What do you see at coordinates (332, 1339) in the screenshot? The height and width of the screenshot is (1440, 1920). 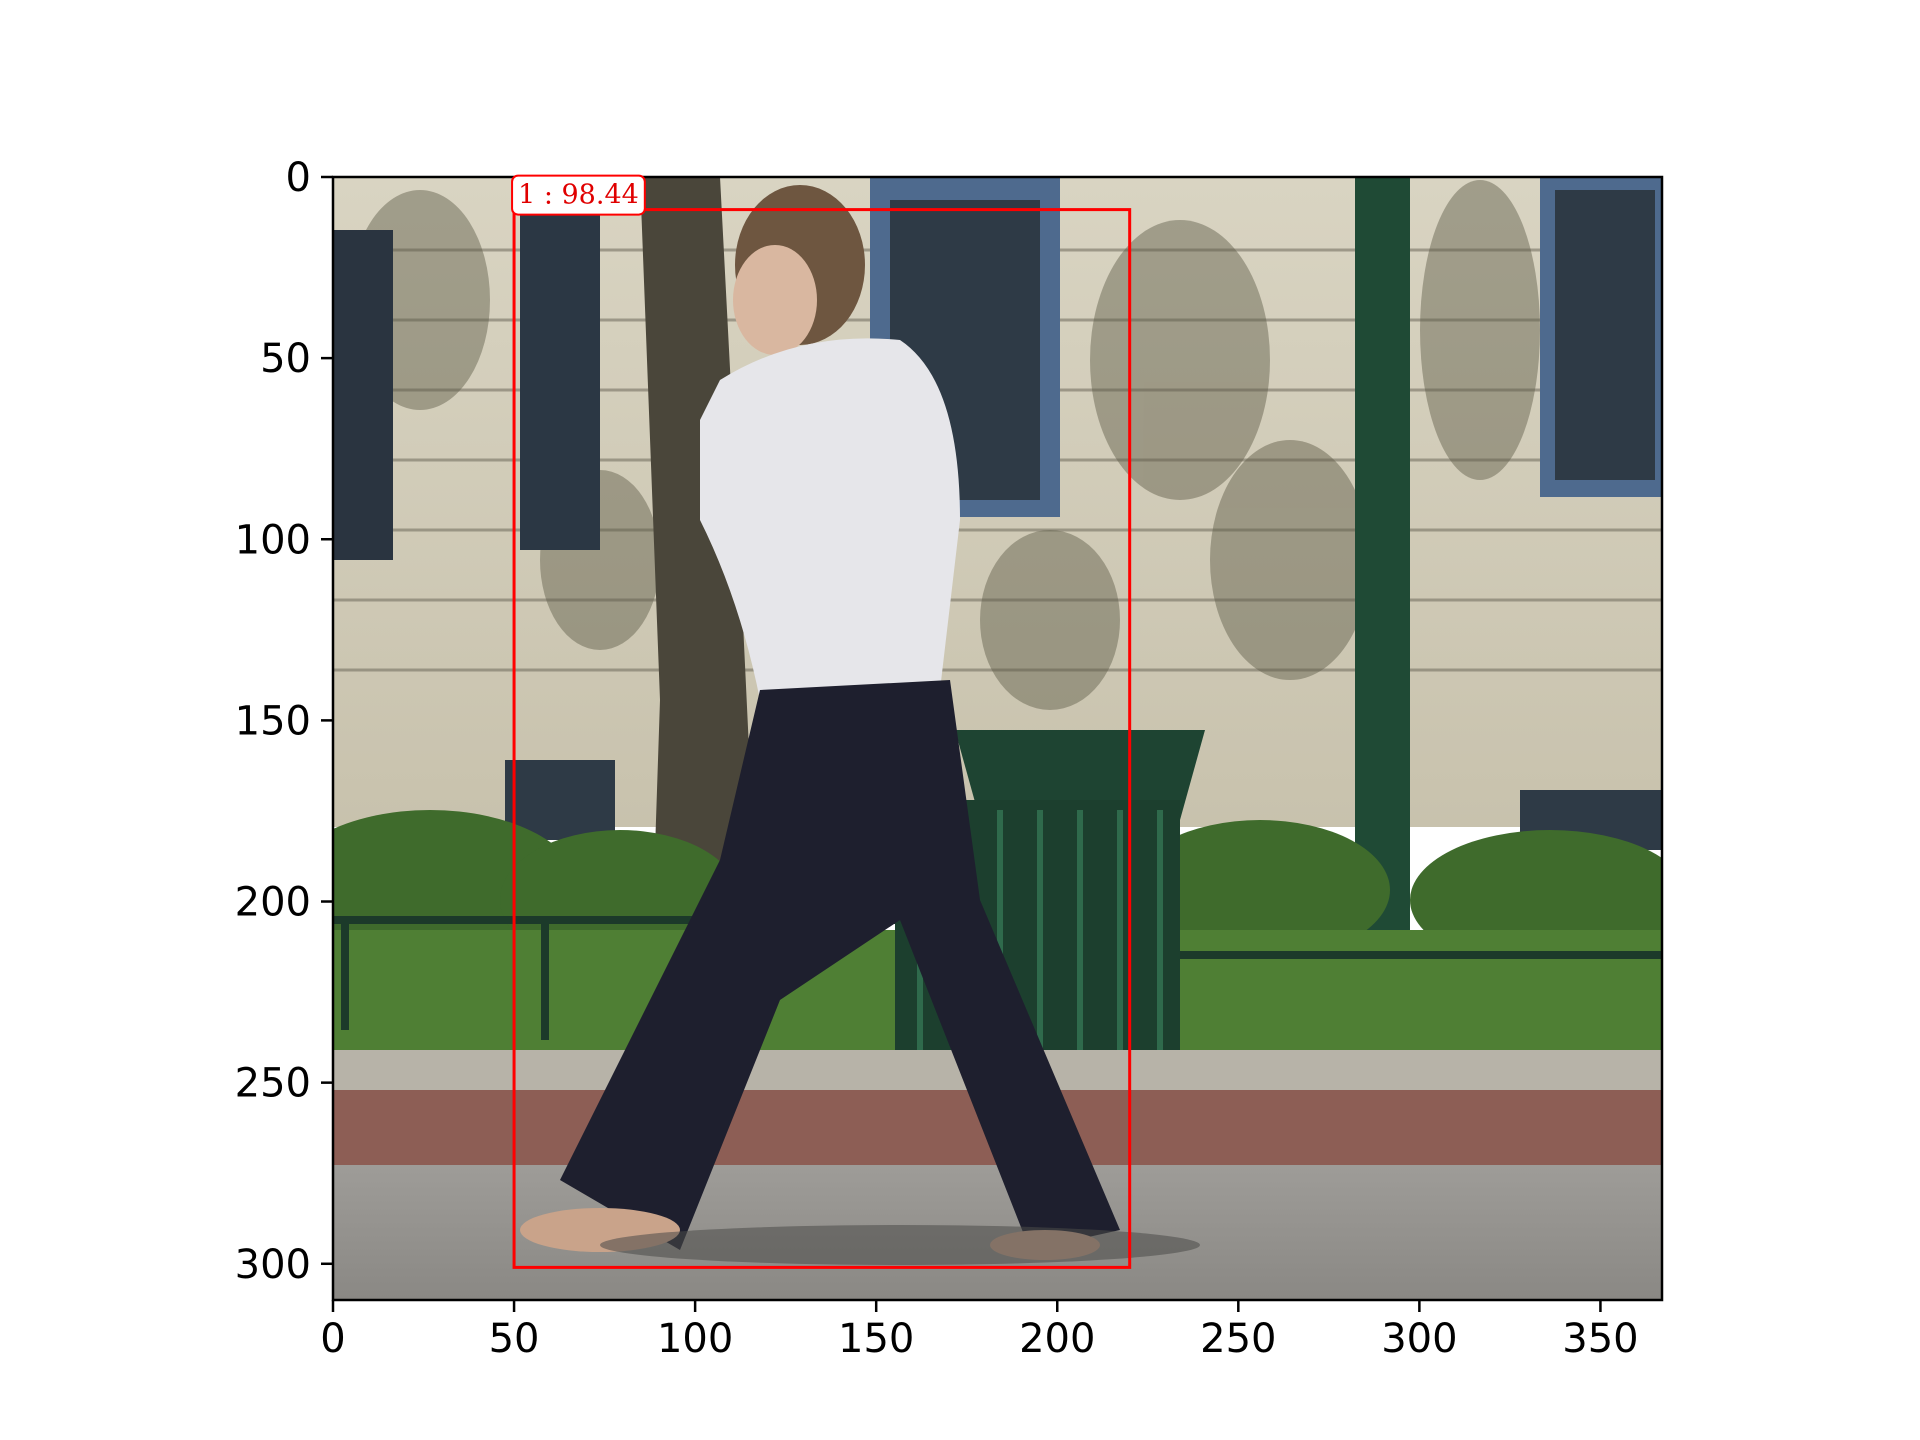 I see `x-tick-label: 0` at bounding box center [332, 1339].